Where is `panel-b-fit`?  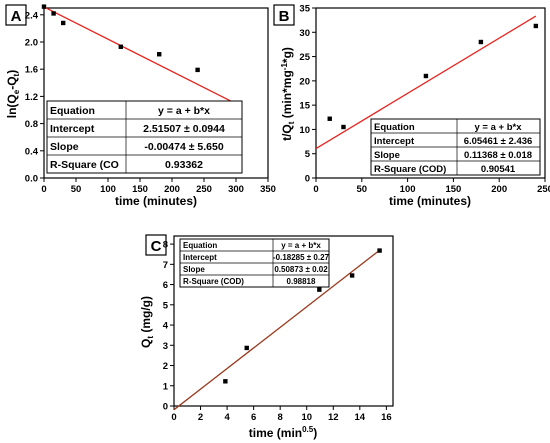 panel-b-fit is located at coordinates (426, 82).